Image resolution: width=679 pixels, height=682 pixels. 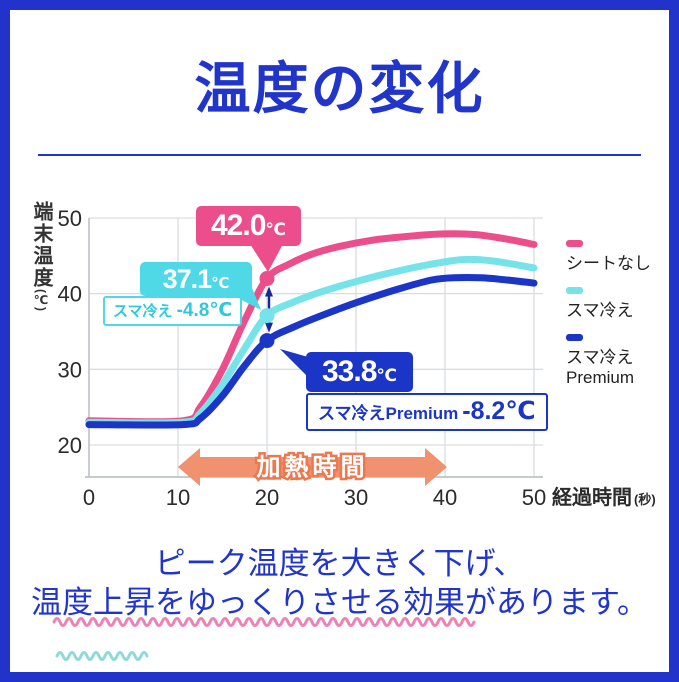 I want to click on legend-label-sumahie: スマ冷え, so click(x=600, y=310).